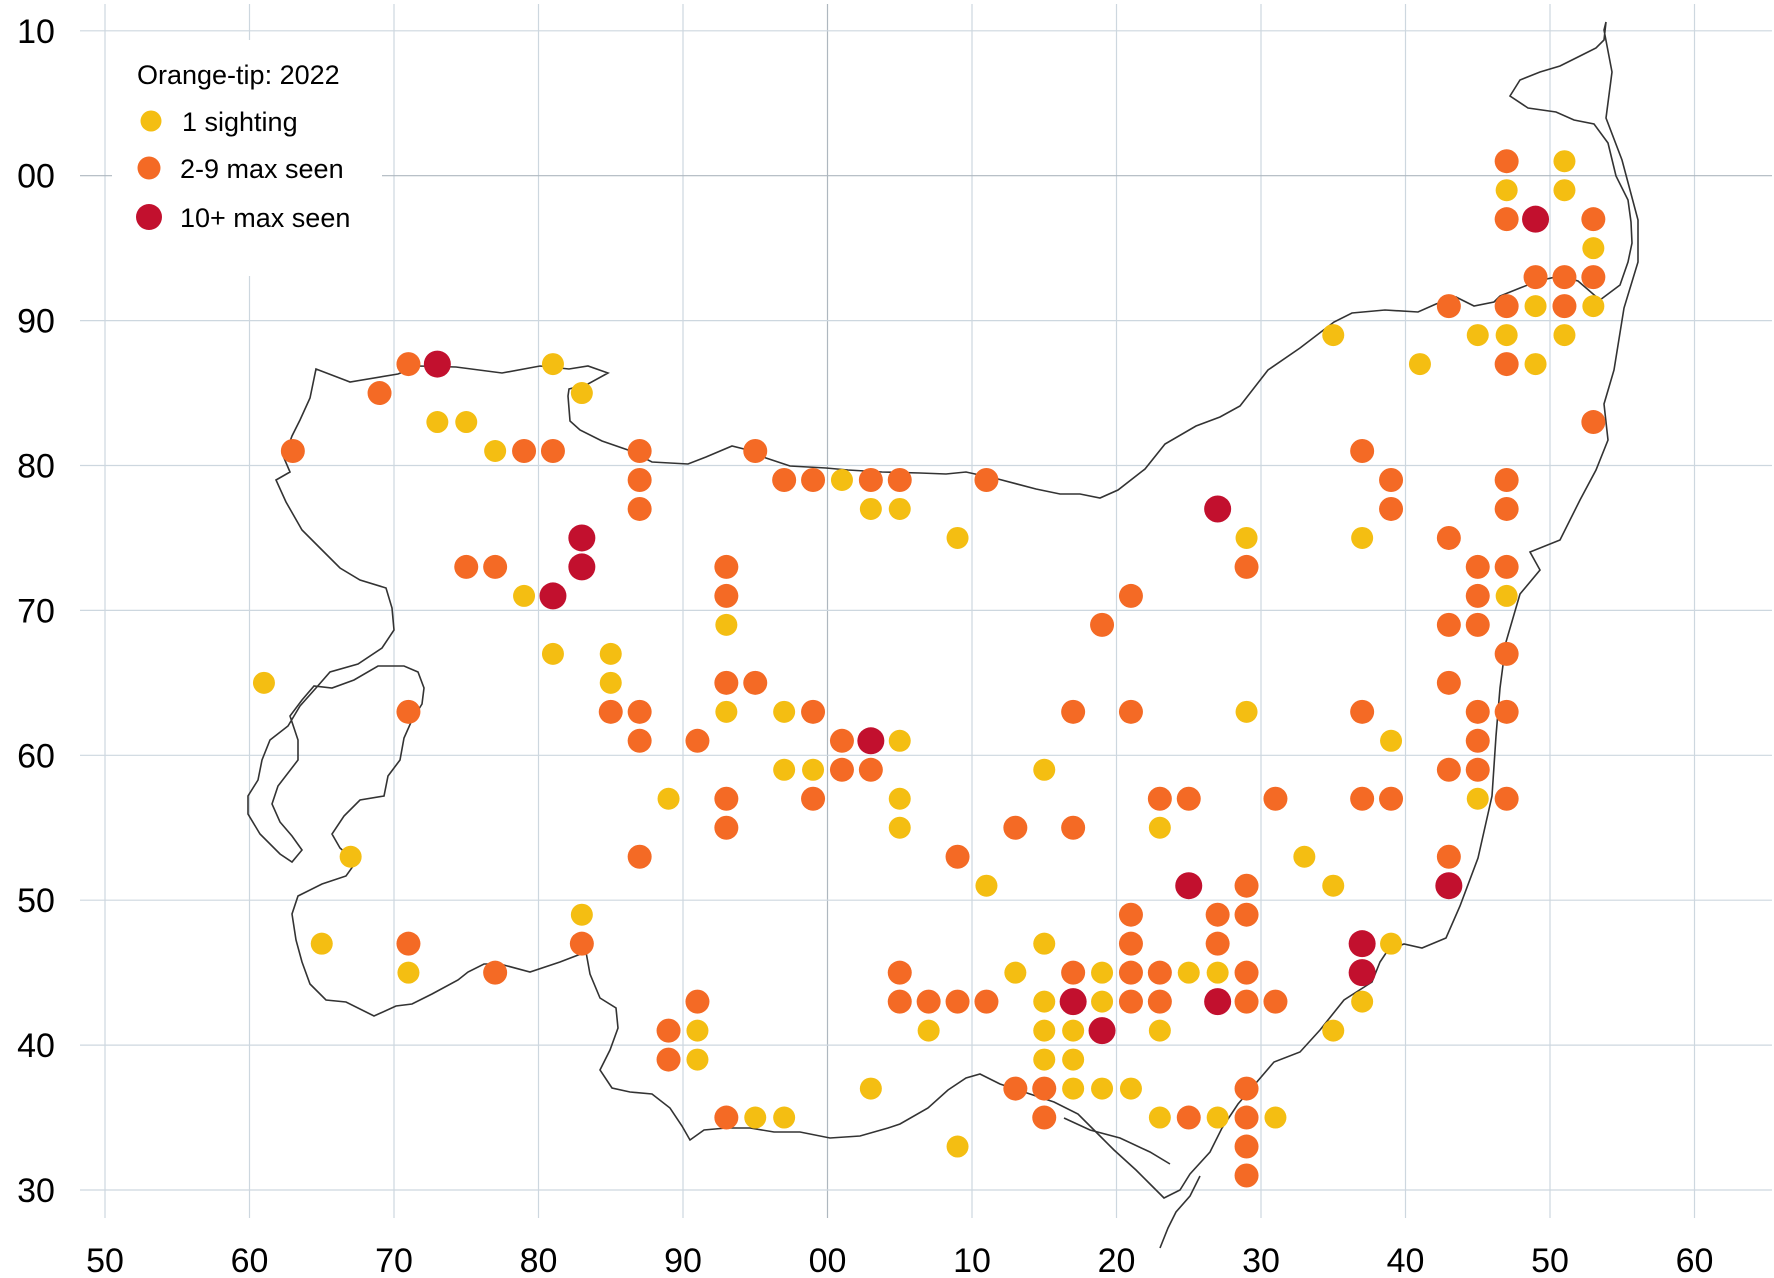 The width and height of the screenshot is (1774, 1278). What do you see at coordinates (972, 1260) in the screenshot?
I see `x-tick-label: 10` at bounding box center [972, 1260].